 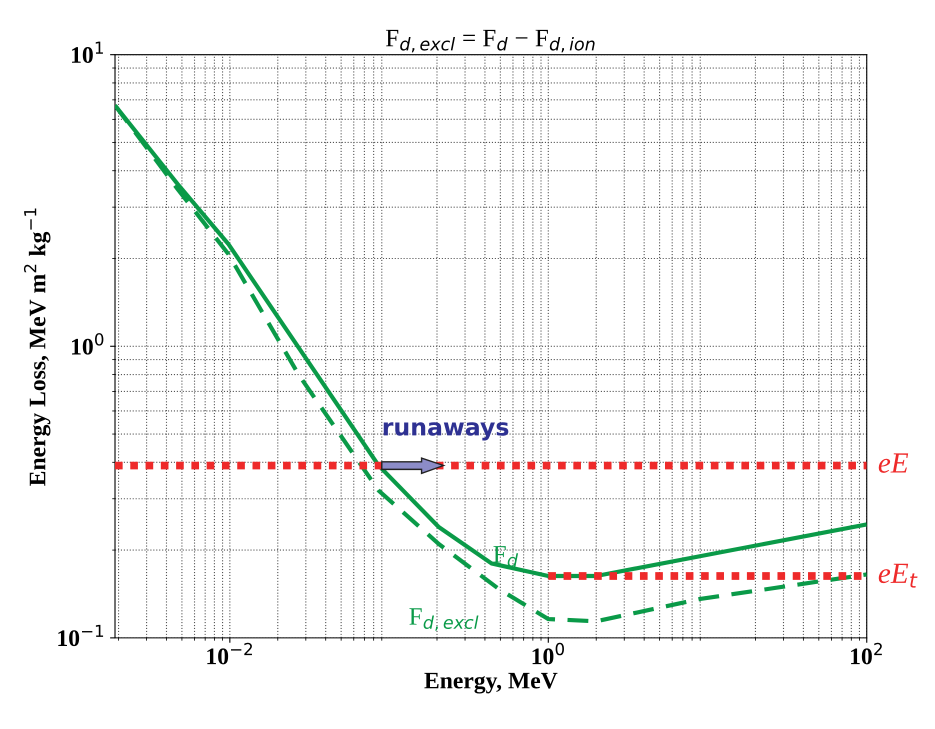 What do you see at coordinates (548, 653) in the screenshot?
I see `x-tick-label: 10$^{0}$` at bounding box center [548, 653].